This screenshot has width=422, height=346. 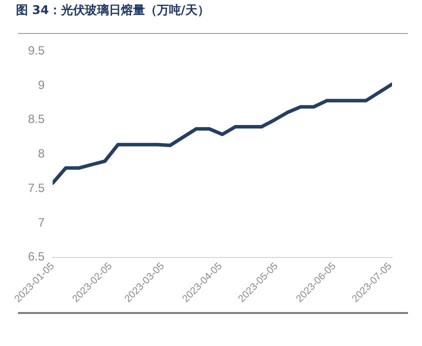 I want to click on y-tick-label: 8.5, so click(x=36, y=119).